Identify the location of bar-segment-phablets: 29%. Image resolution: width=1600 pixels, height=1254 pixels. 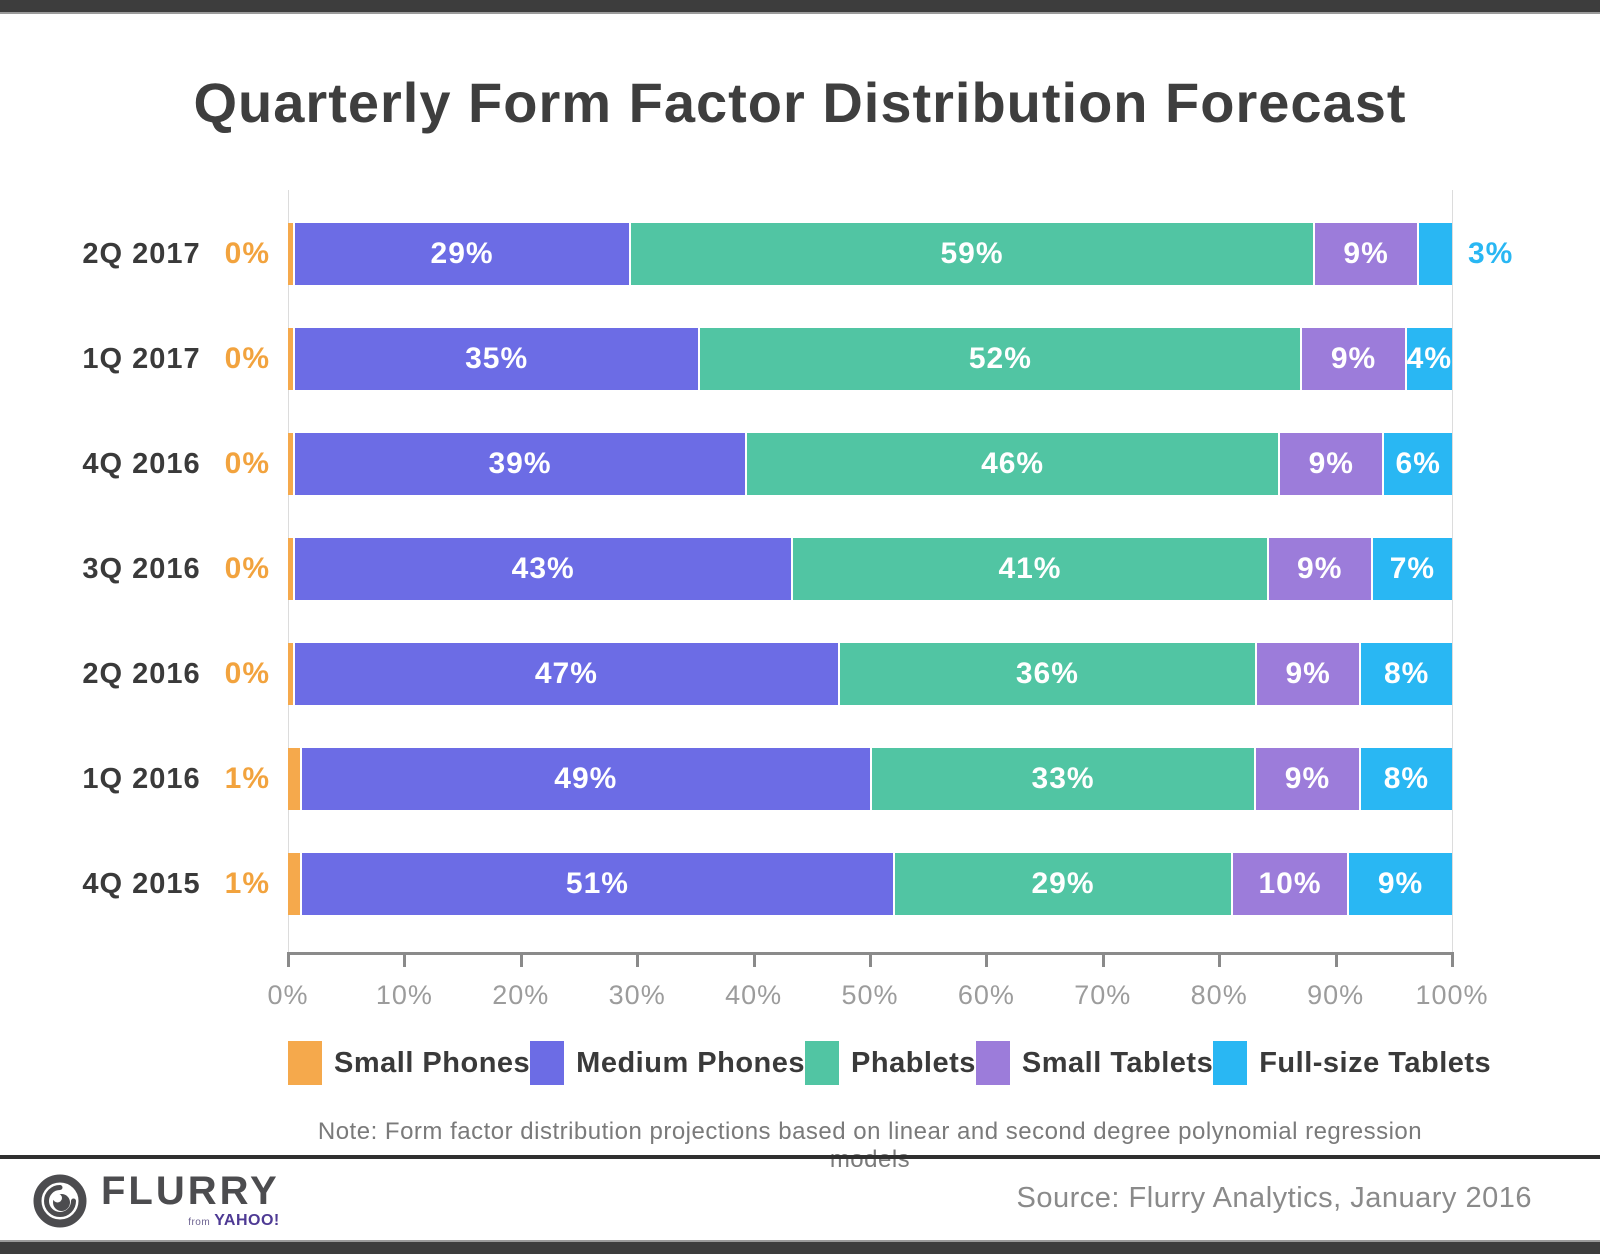
(1062, 884).